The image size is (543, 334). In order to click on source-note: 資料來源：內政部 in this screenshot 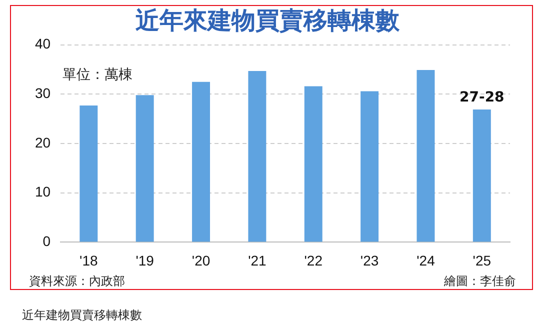, I will do `click(77, 281)`.